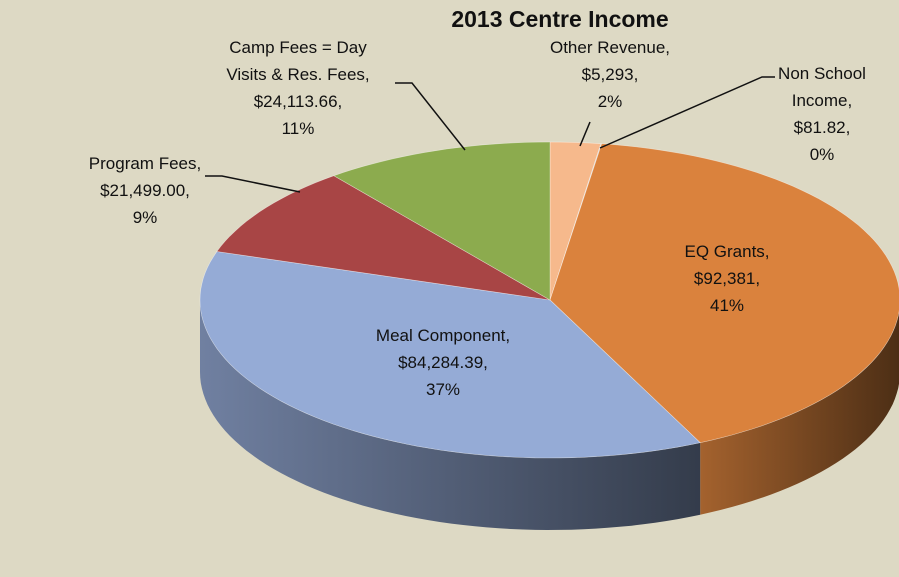 The height and width of the screenshot is (577, 899). I want to click on value-label: $5,293,, so click(610, 74).